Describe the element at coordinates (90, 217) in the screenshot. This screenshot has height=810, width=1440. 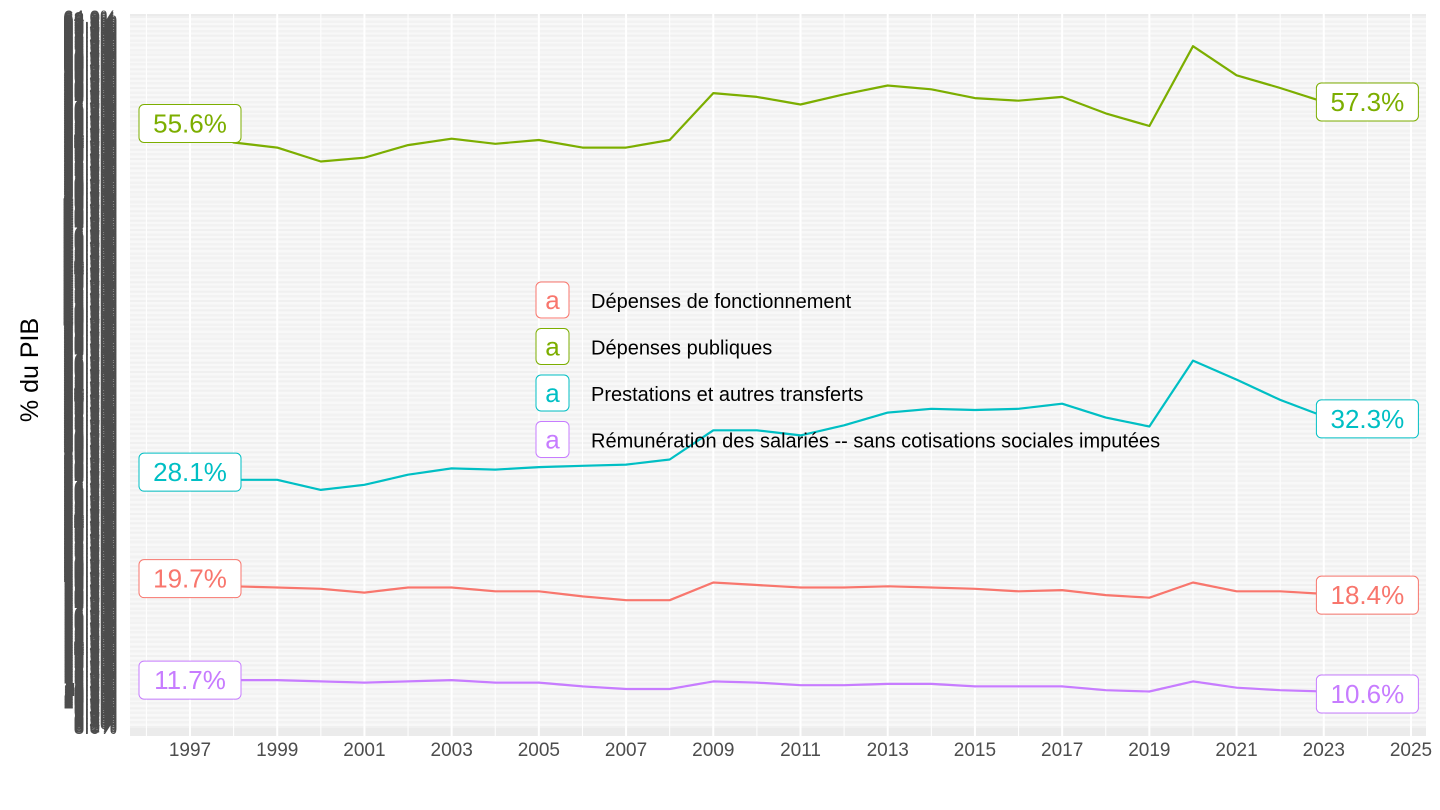
I see `y-tick-label: 48.3%` at that location.